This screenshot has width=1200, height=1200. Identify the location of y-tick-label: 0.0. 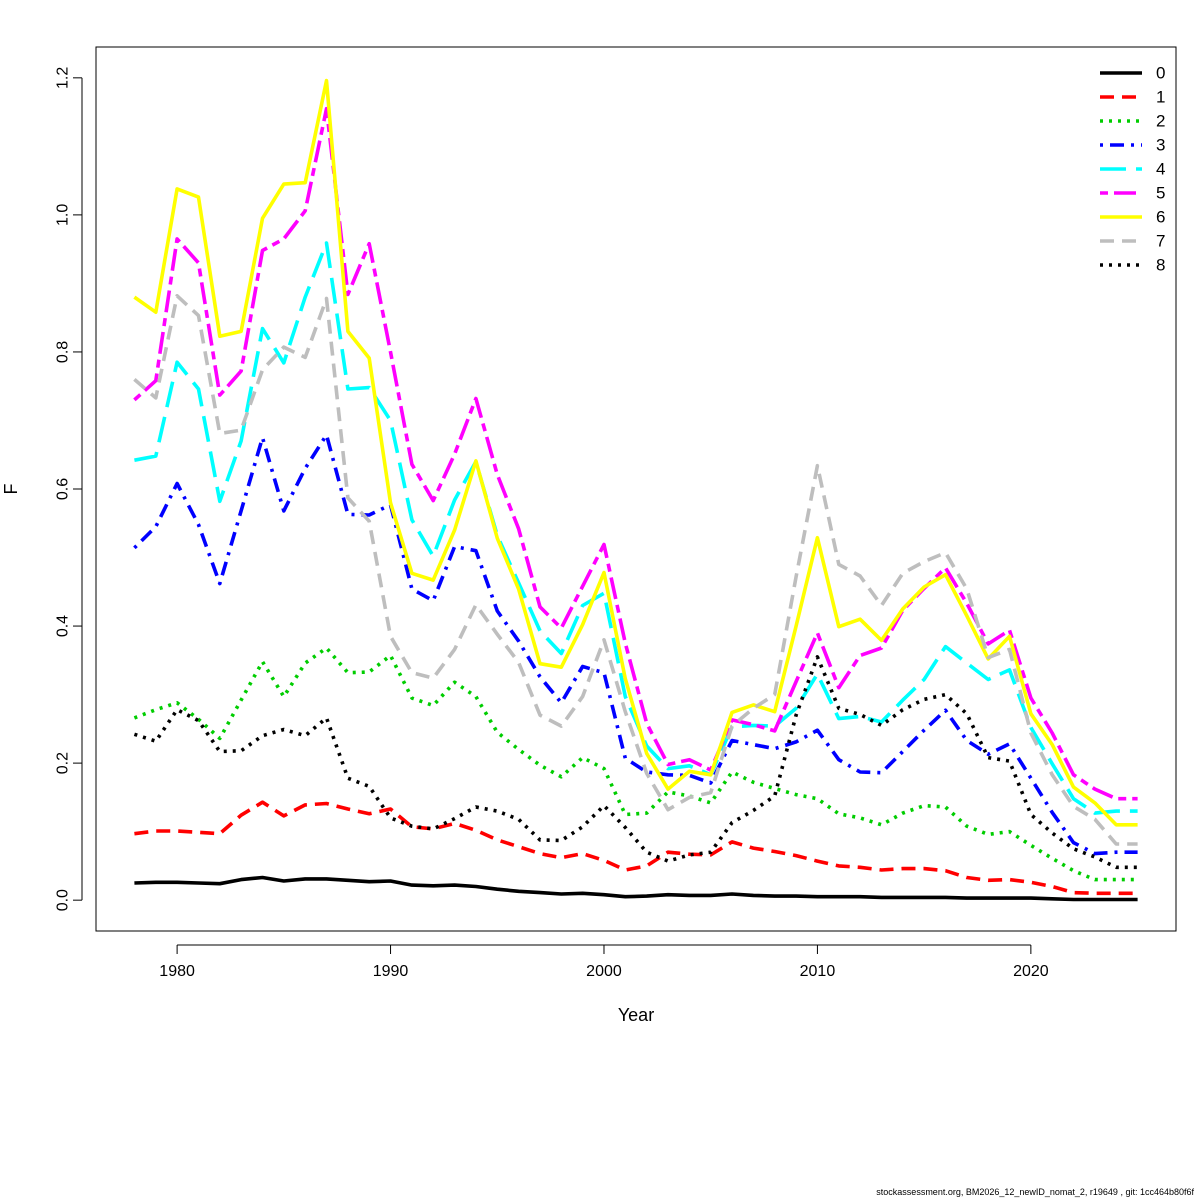
(63, 900).